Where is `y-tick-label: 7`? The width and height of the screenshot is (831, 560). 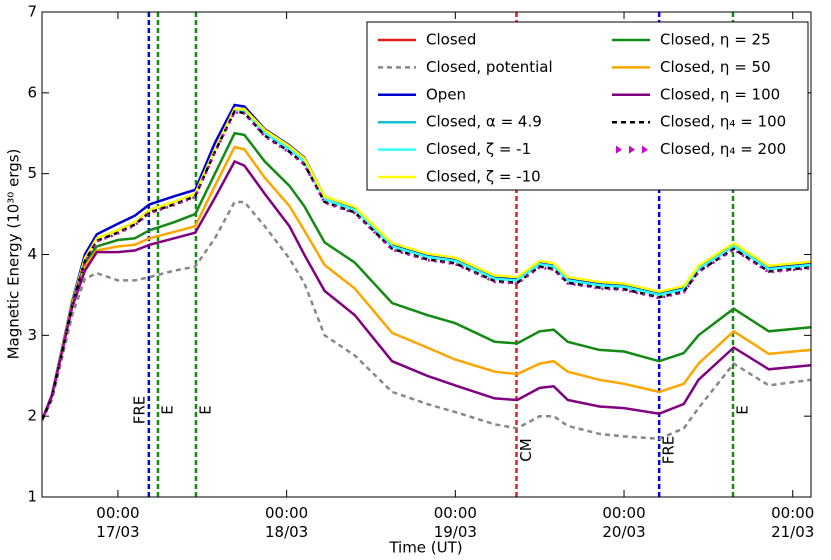 y-tick-label: 7 is located at coordinates (32, 12).